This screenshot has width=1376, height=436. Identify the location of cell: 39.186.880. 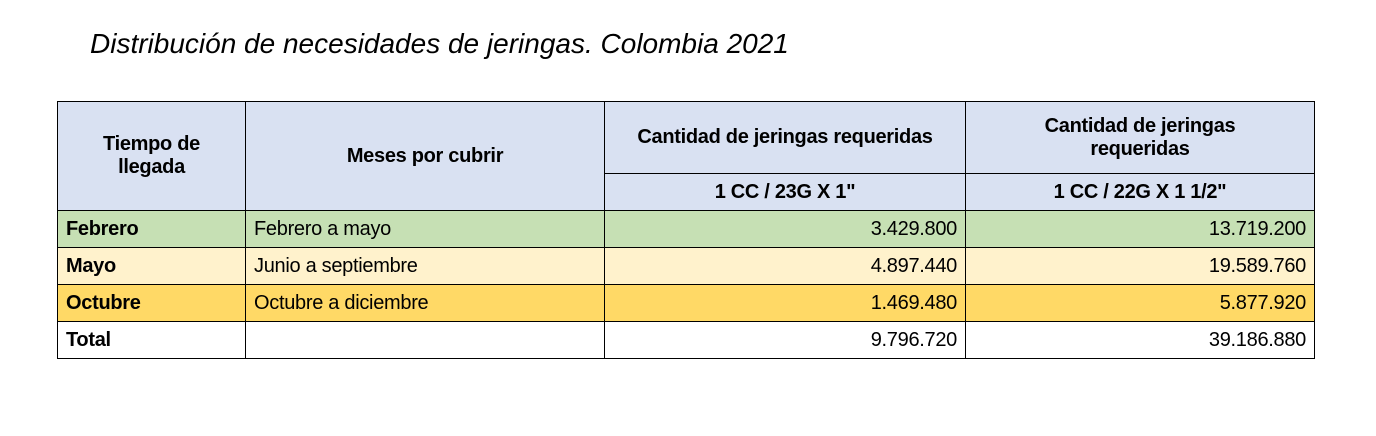
(1140, 340).